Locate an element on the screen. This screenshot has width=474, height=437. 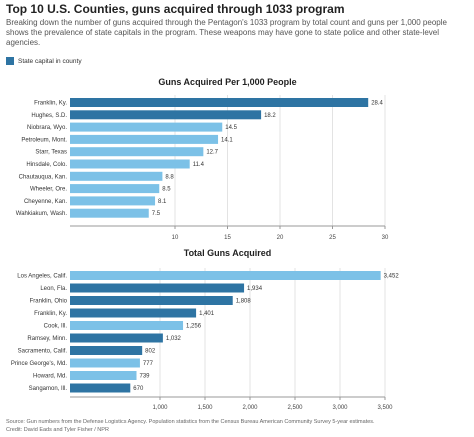
chart1-tick-label-4: 30 is located at coordinates (385, 238).